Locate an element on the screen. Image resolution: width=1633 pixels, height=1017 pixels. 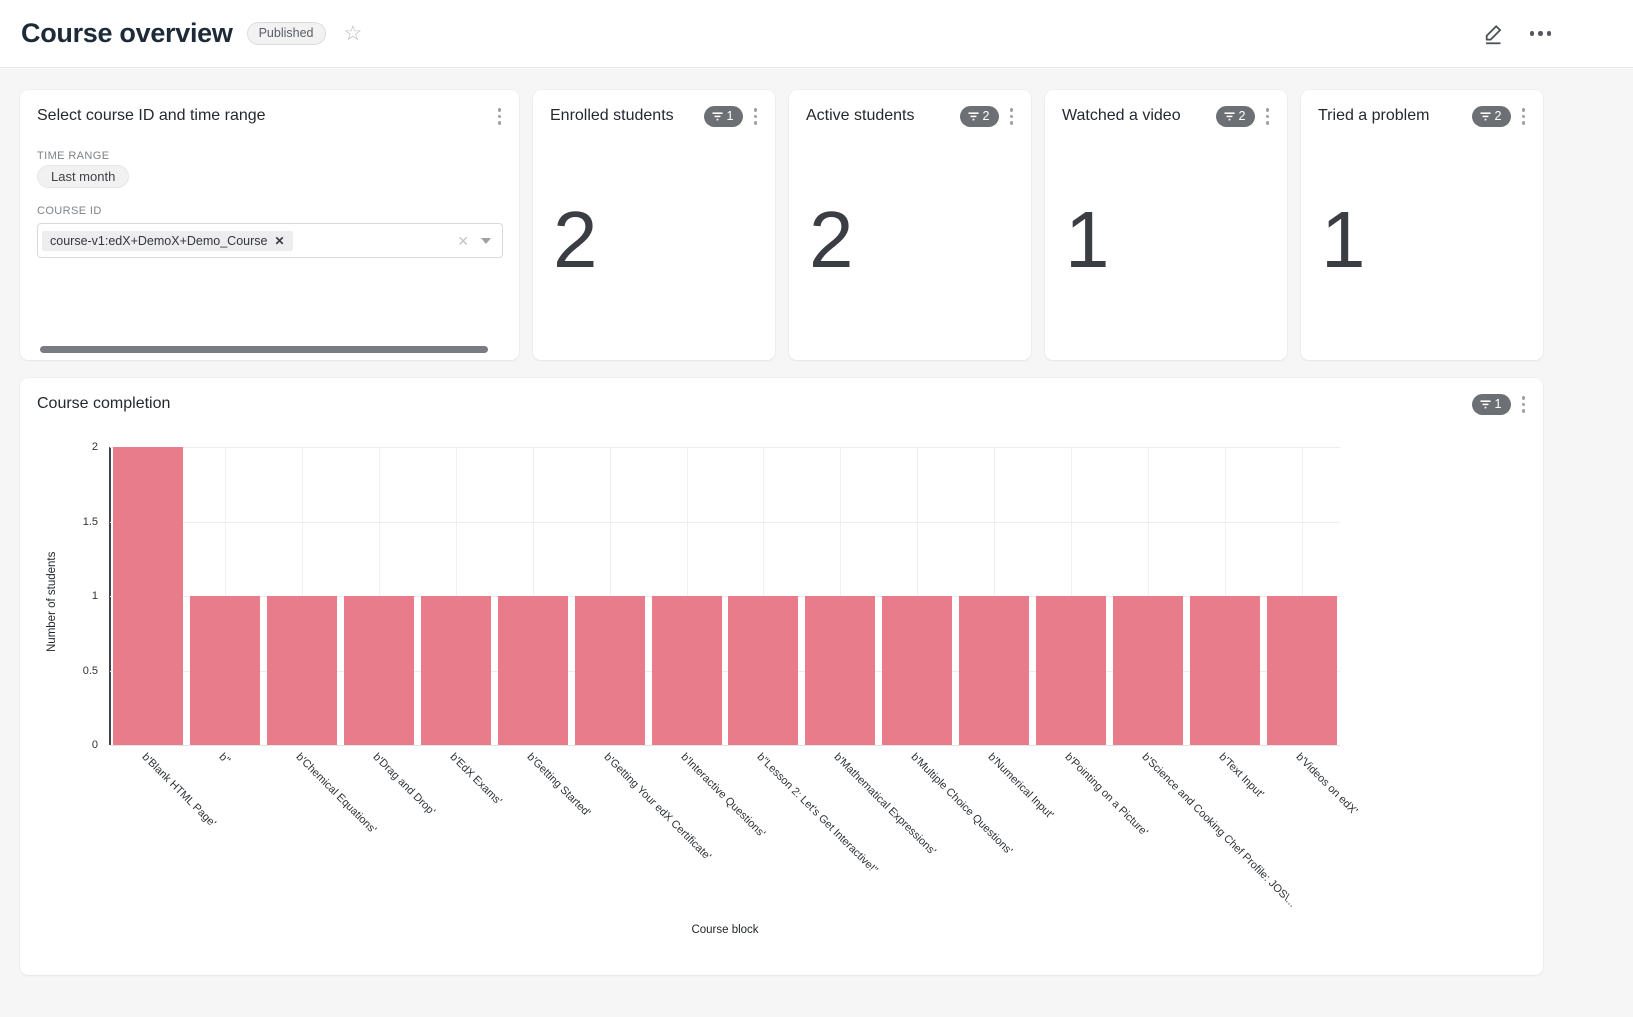
metric-card-enrolled-students: Enrolled students 1 2 is located at coordinates (654, 225).